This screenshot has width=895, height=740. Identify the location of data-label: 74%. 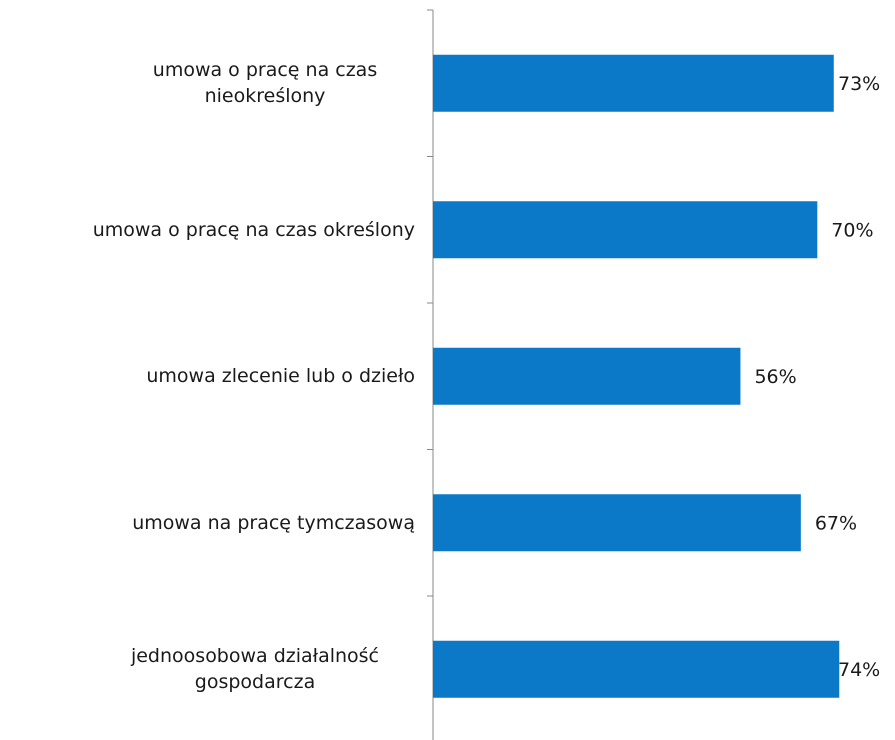
(859, 670).